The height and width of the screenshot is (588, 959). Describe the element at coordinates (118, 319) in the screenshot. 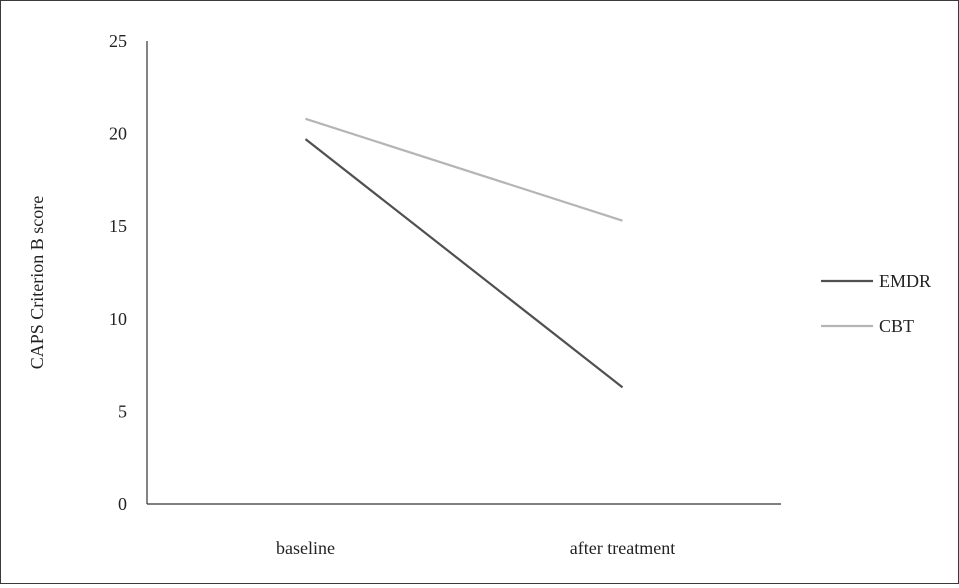

I see `y-tick-label: 10` at that location.